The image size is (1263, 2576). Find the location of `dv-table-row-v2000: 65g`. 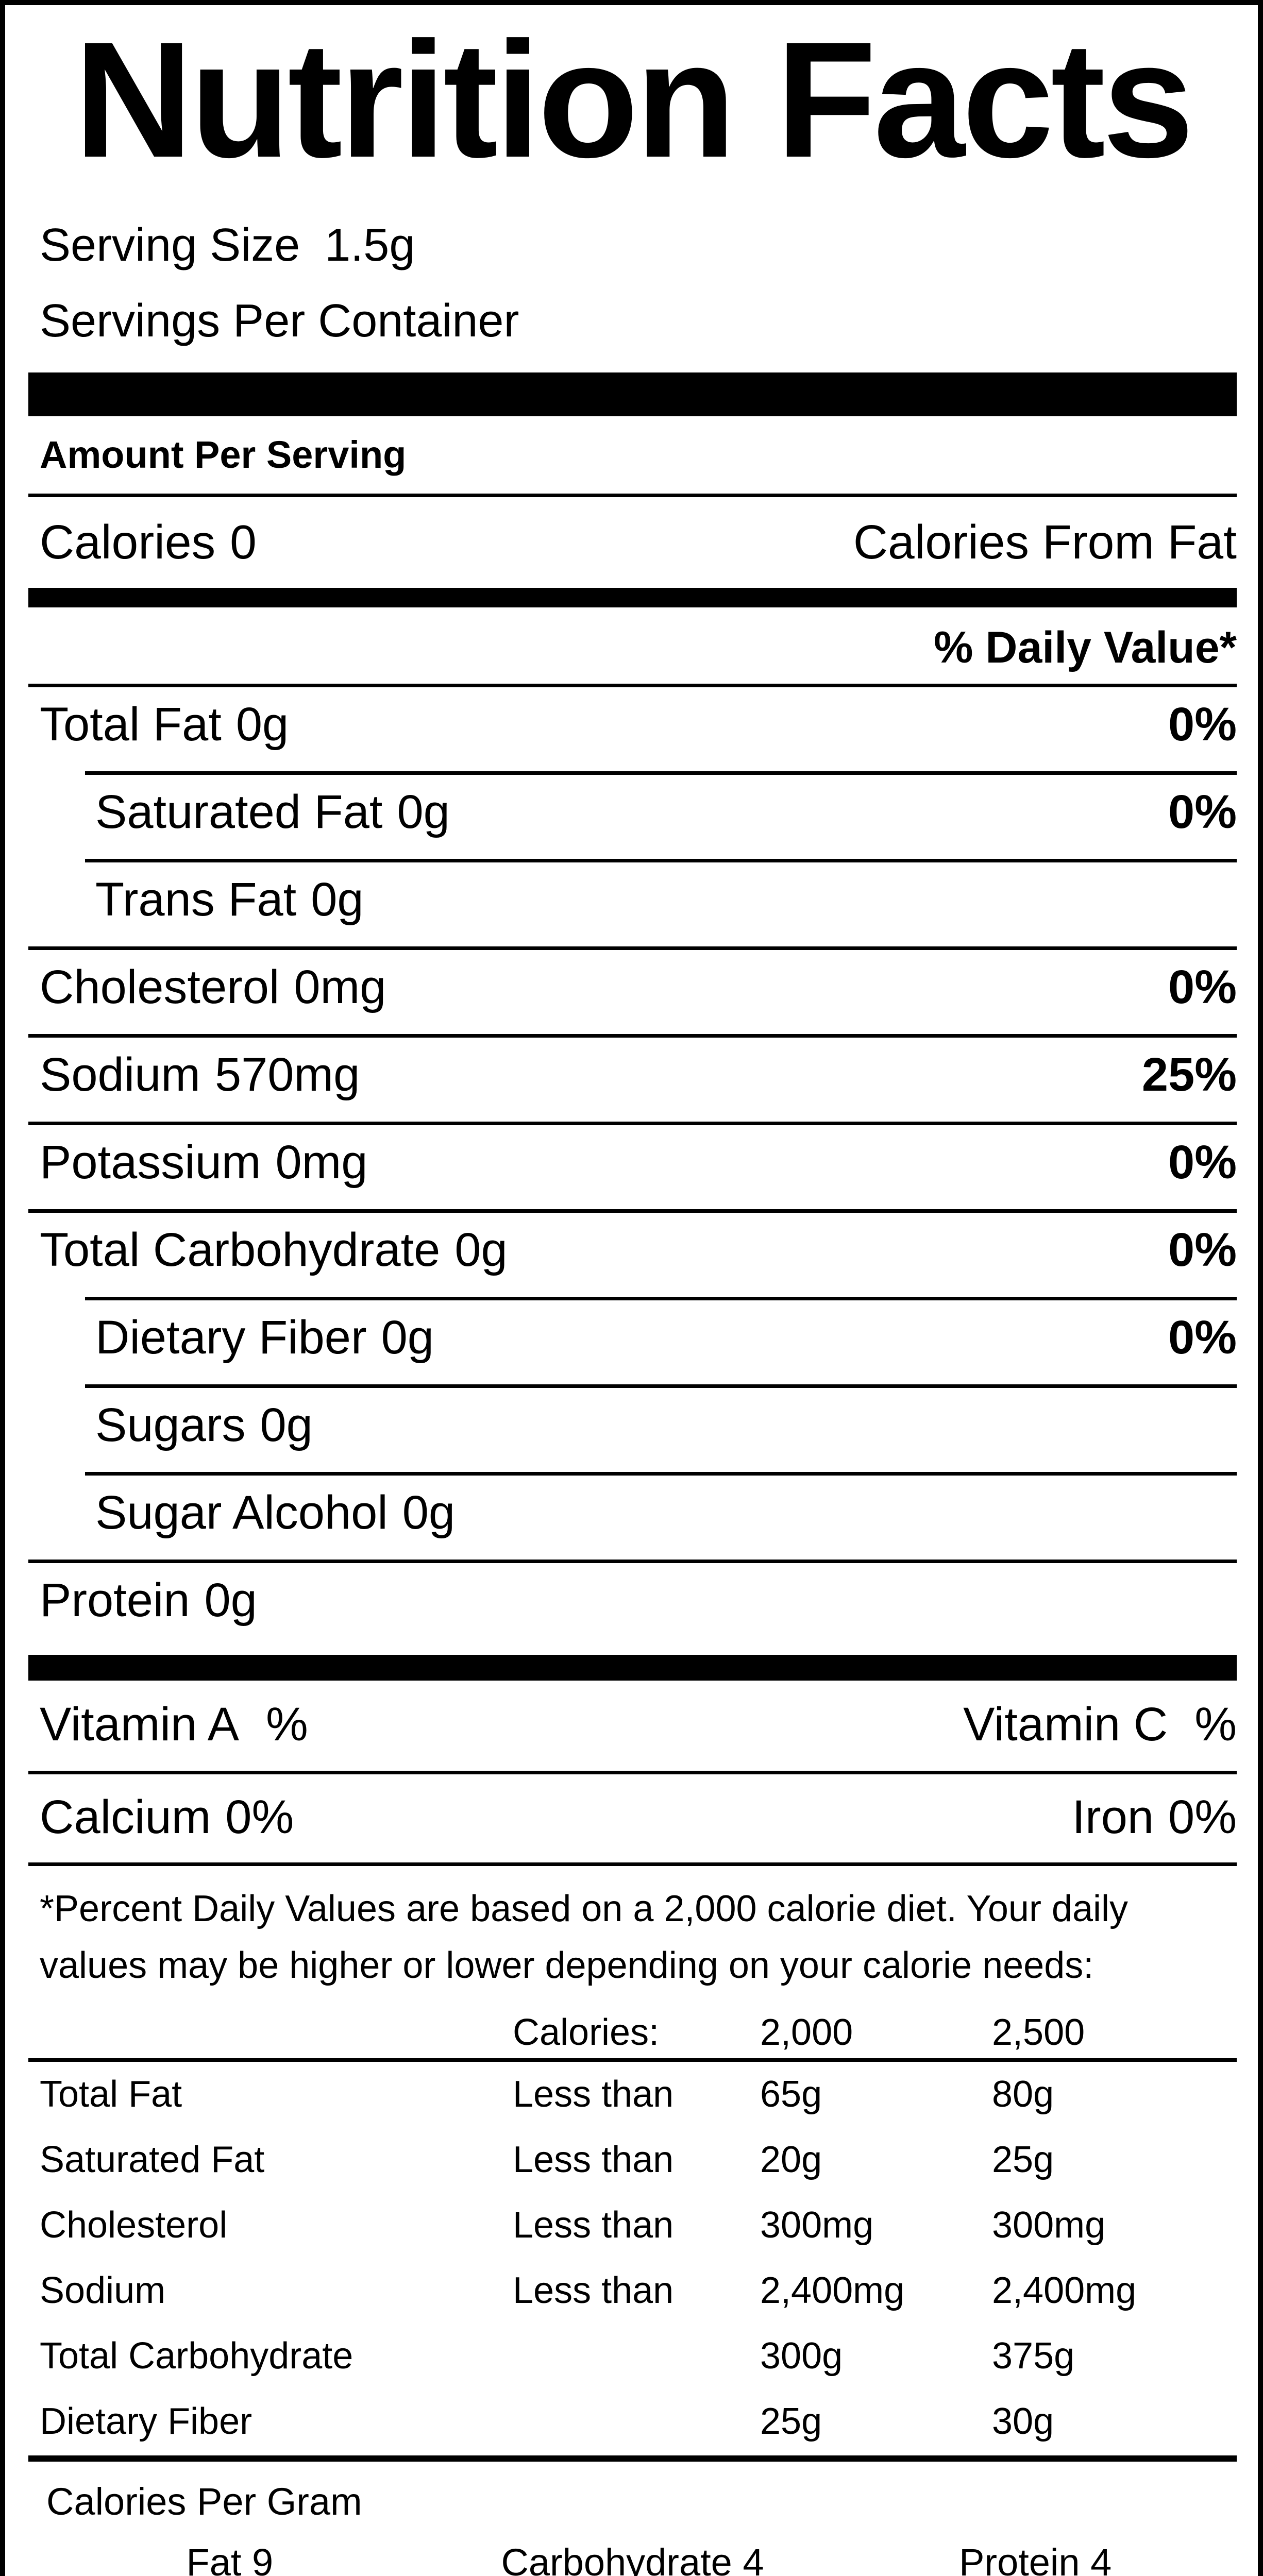

dv-table-row-v2000: 65g is located at coordinates (791, 2094).